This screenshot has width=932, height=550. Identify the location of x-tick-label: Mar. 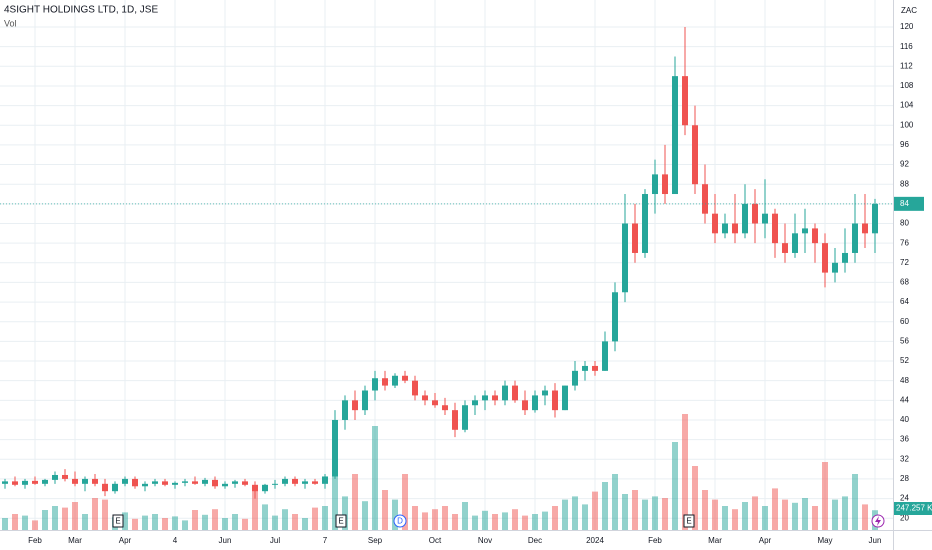
(75, 540).